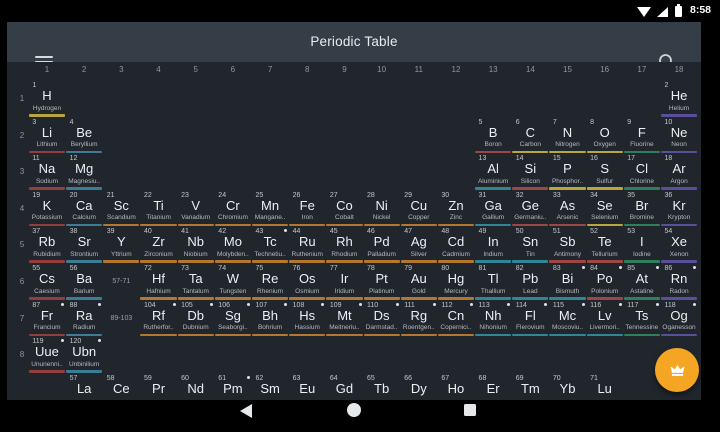  Describe the element at coordinates (418, 387) in the screenshot. I see `element-cell-dy: 66 Dy` at that location.